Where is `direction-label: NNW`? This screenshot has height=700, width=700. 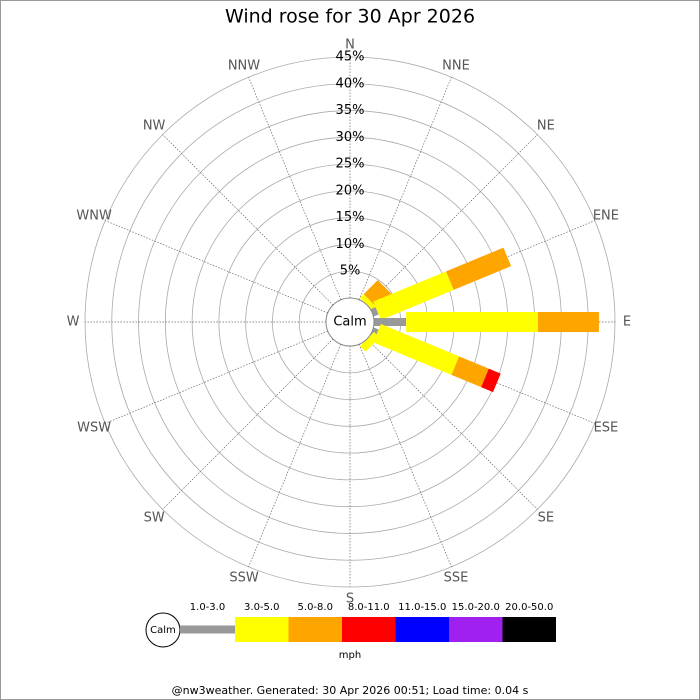 direction-label: NNW is located at coordinates (244, 66).